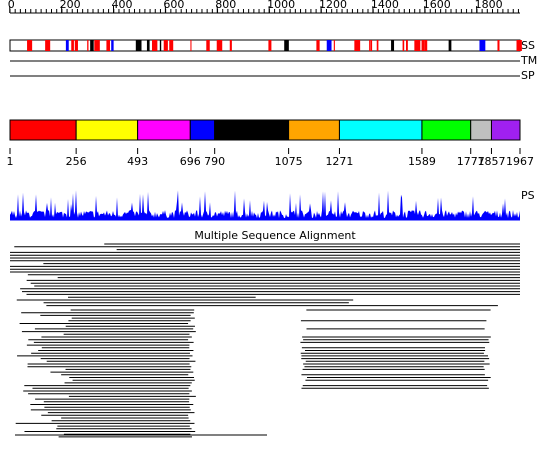 The width and height of the screenshot is (550, 465). What do you see at coordinates (385, 5) in the screenshot?
I see `ruler-label: 1400` at bounding box center [385, 5].